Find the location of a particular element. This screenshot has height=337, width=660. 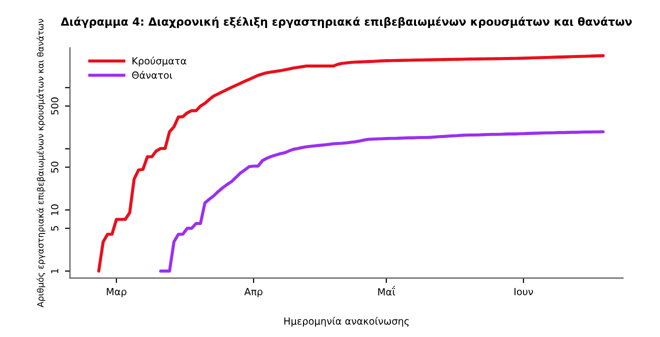

x-tick-label: Απρ is located at coordinates (253, 293).